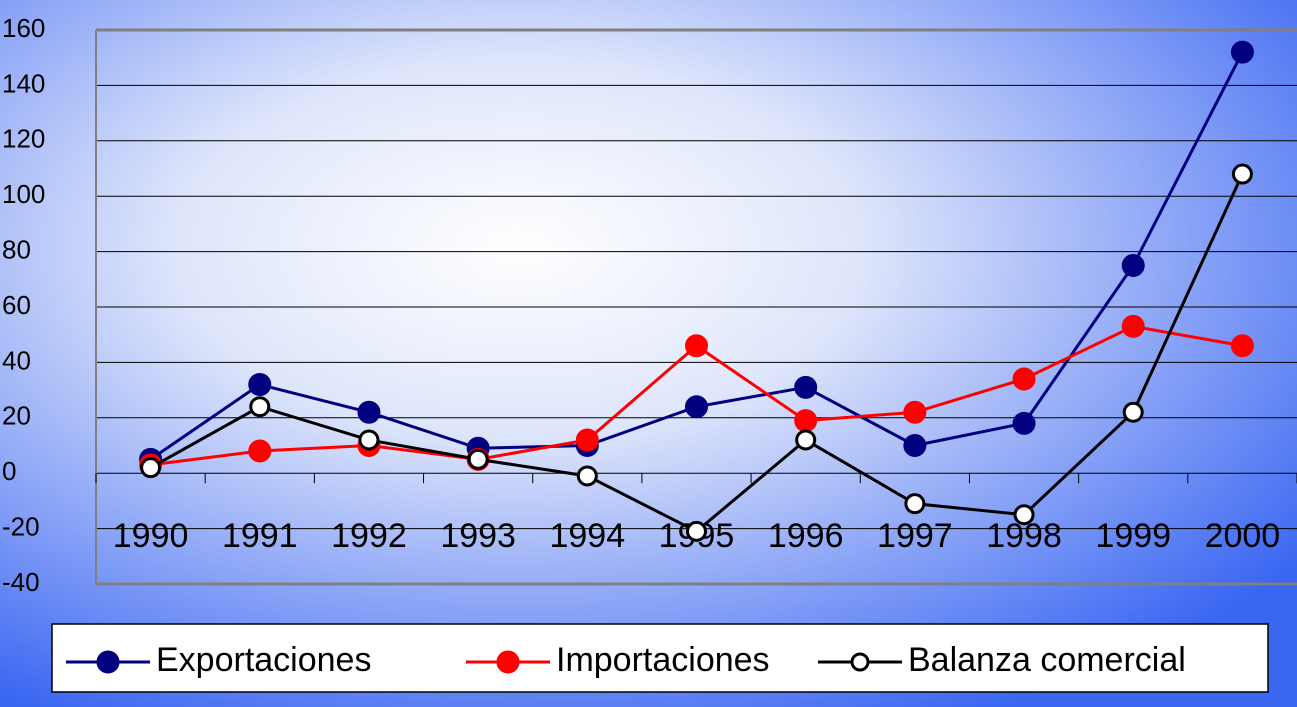  What do you see at coordinates (16, 360) in the screenshot?
I see `y-tick-label: 40` at bounding box center [16, 360].